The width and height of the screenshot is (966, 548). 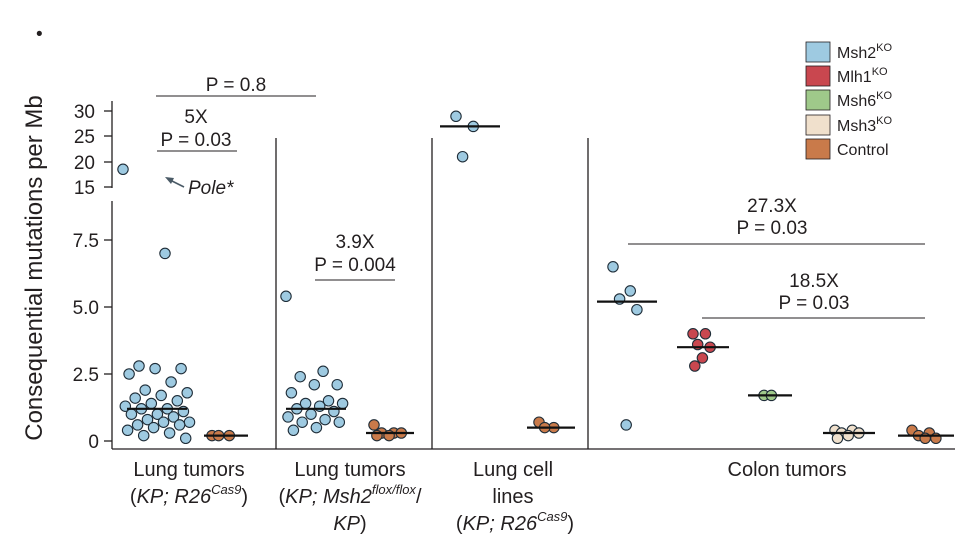 I want to click on outlier-label: Pole*, so click(x=211, y=188).